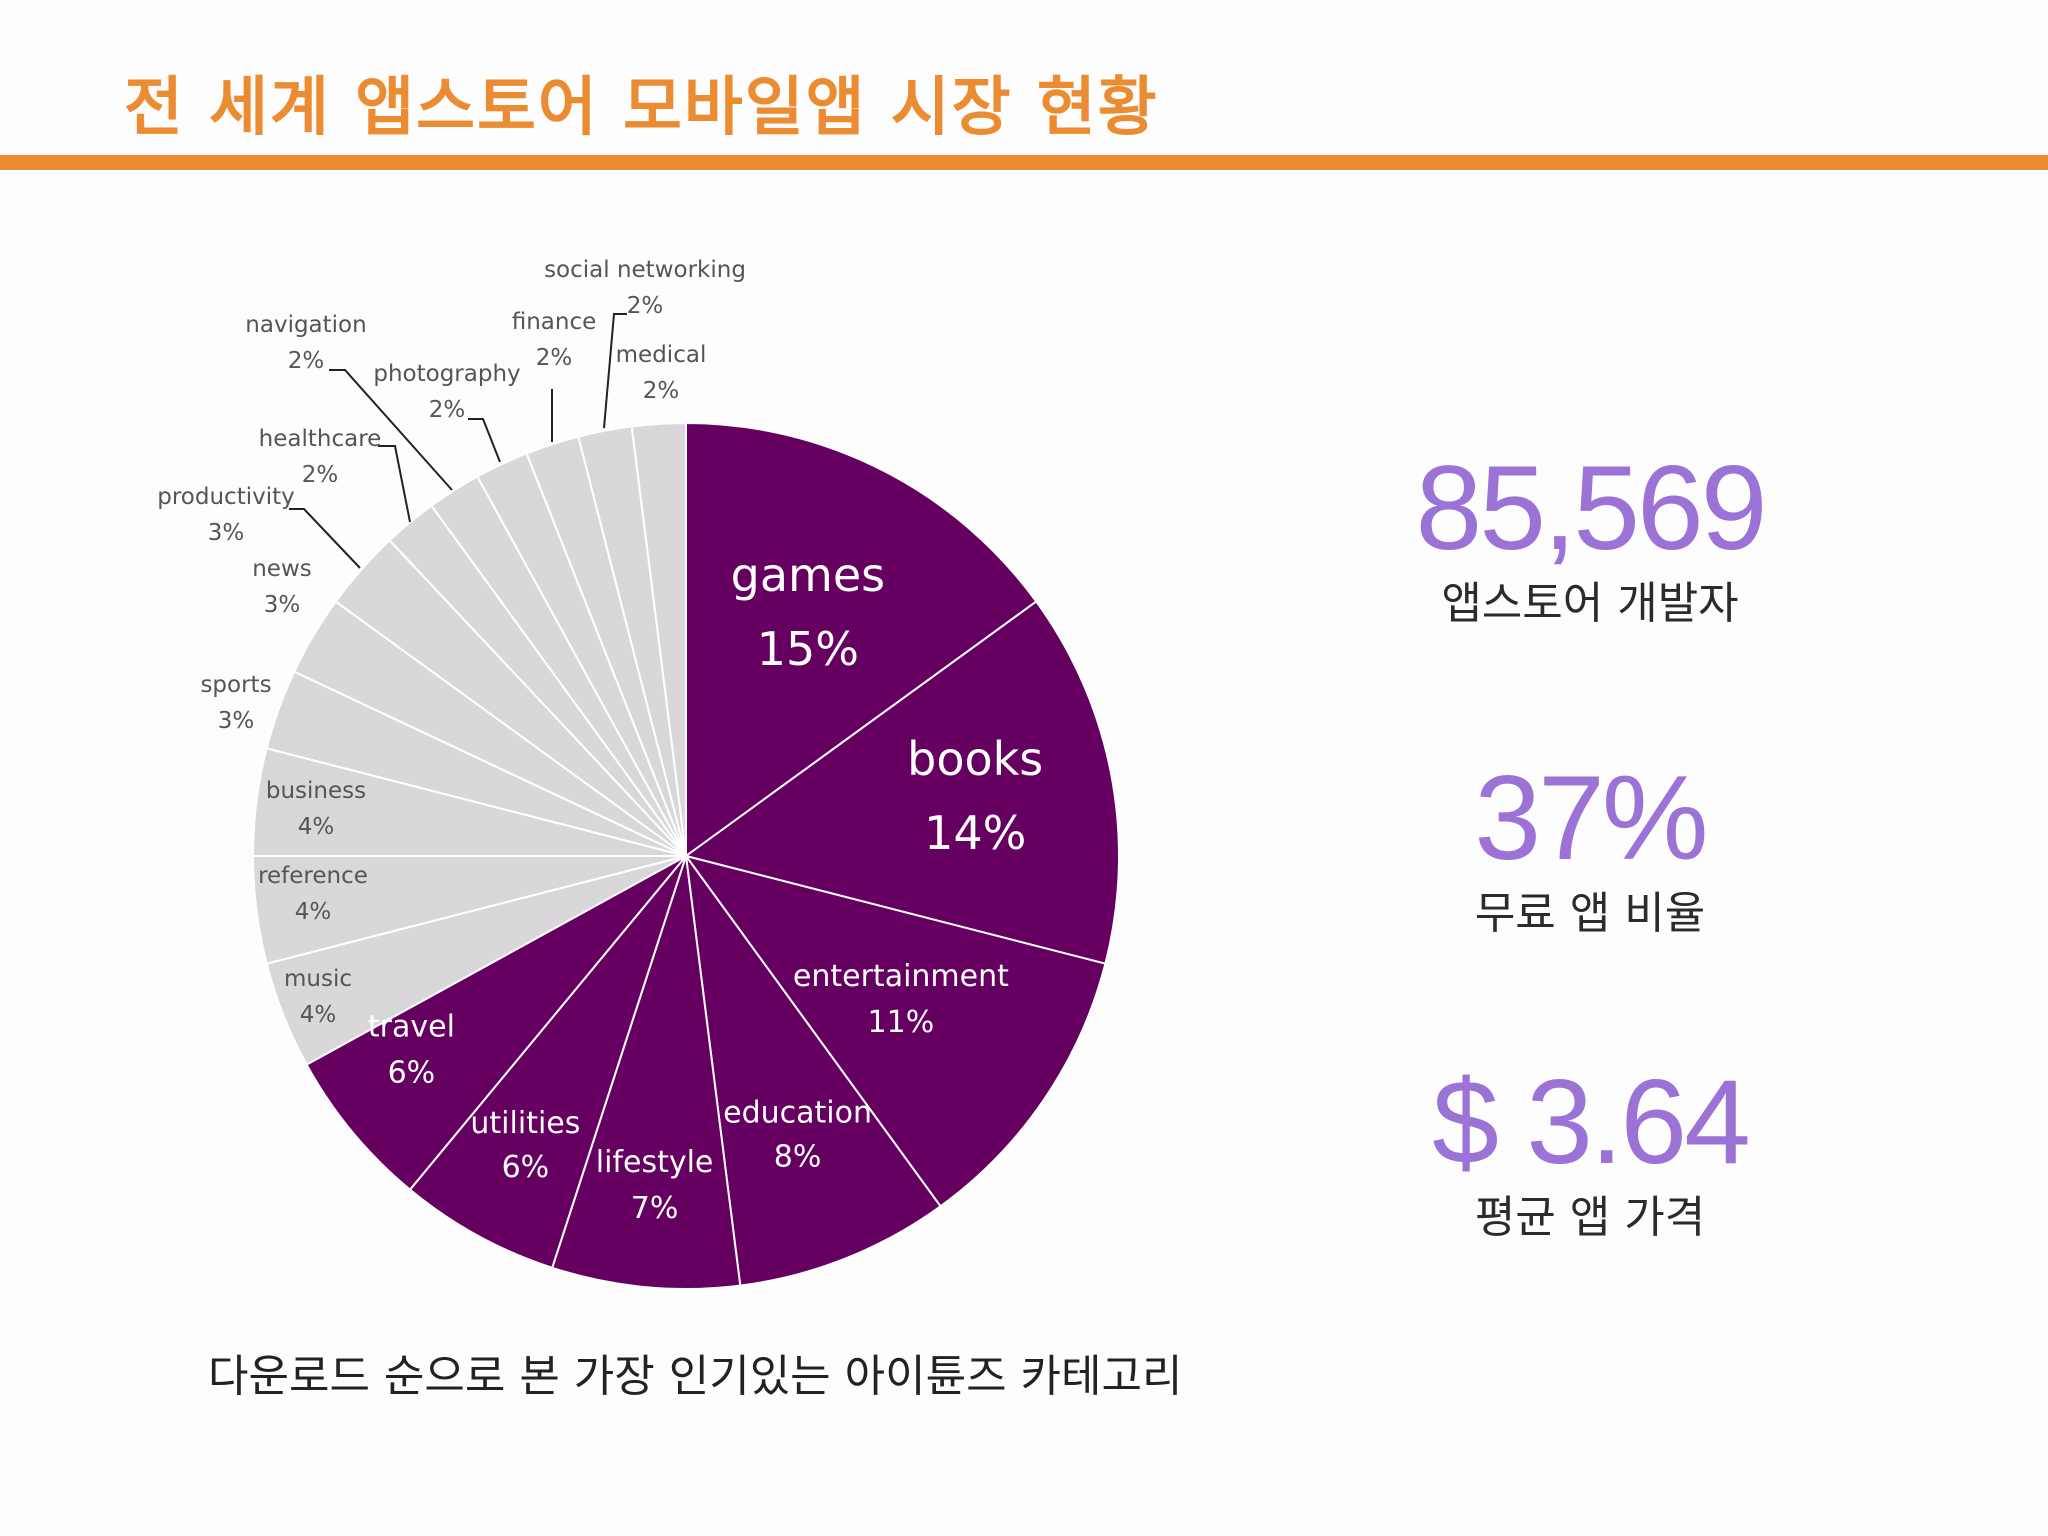 The image size is (2048, 1536). I want to click on slice-label-medical: medical, so click(661, 355).